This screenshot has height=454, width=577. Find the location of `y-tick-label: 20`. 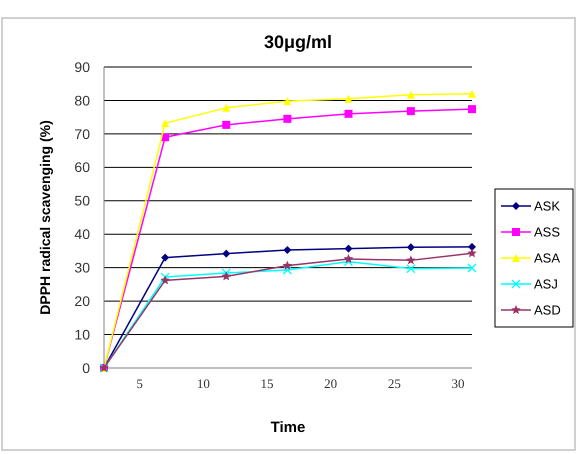

y-tick-label: 20 is located at coordinates (82, 301).